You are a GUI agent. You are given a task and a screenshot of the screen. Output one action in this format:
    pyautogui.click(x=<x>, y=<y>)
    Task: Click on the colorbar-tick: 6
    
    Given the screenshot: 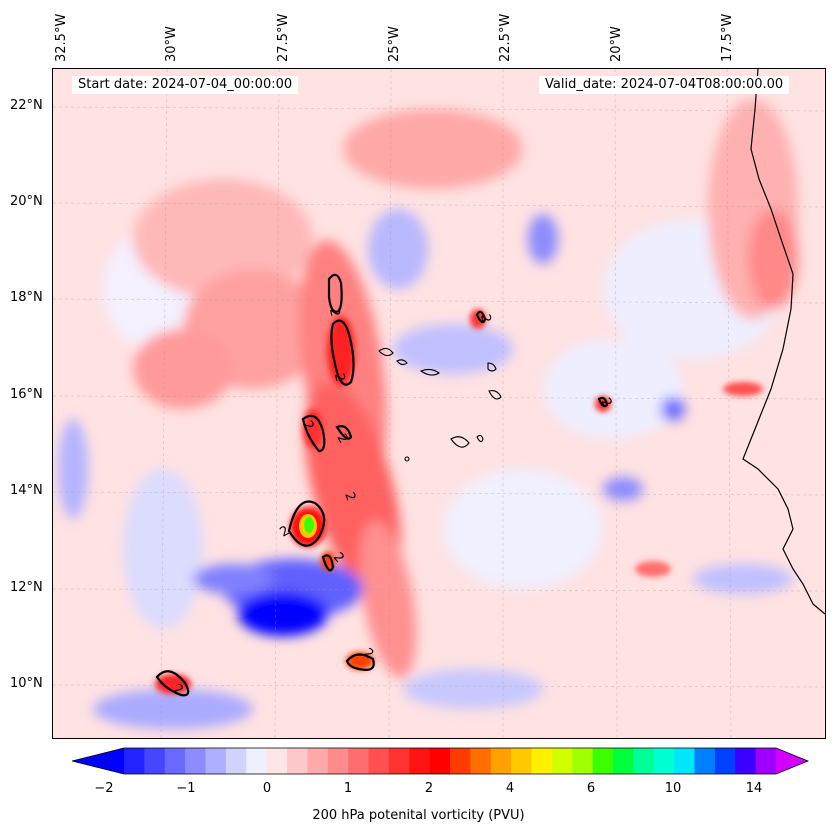 What is the action you would take?
    pyautogui.click(x=591, y=788)
    